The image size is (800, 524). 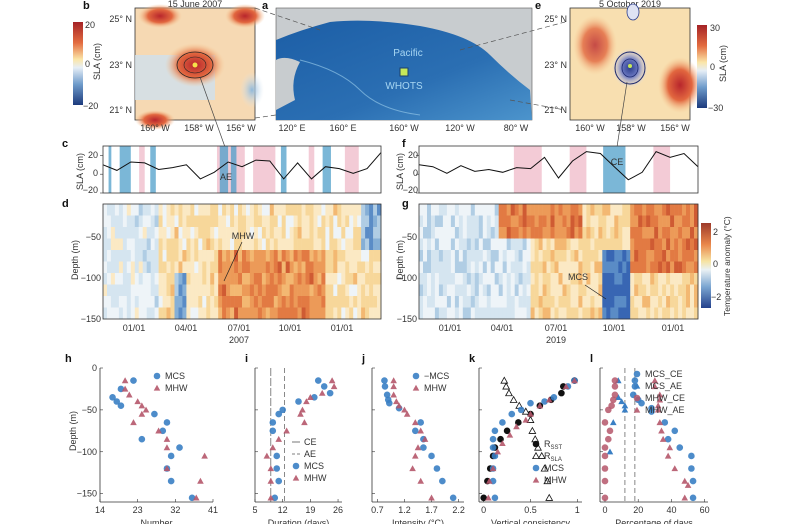 What do you see at coordinates (541, 455) in the screenshot?
I see `rsla-point` at bounding box center [541, 455].